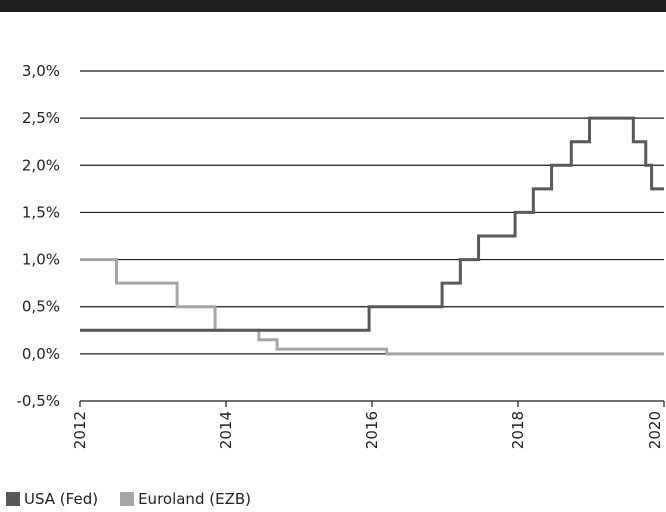  I want to click on legend-swatch-usa, so click(13, 499).